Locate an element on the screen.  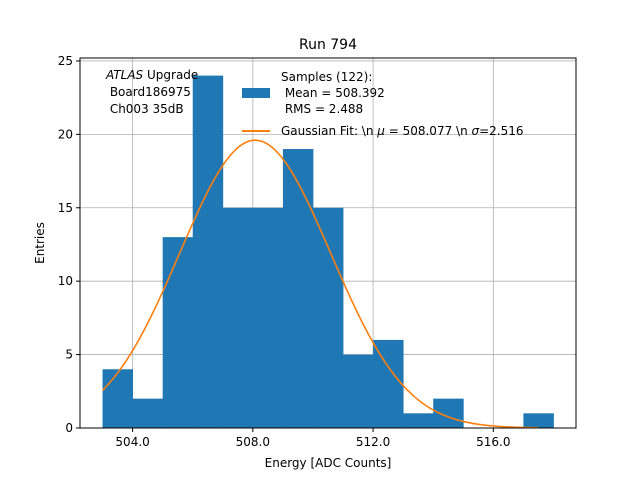
y-tick-label-4: 20 is located at coordinates (65, 134).